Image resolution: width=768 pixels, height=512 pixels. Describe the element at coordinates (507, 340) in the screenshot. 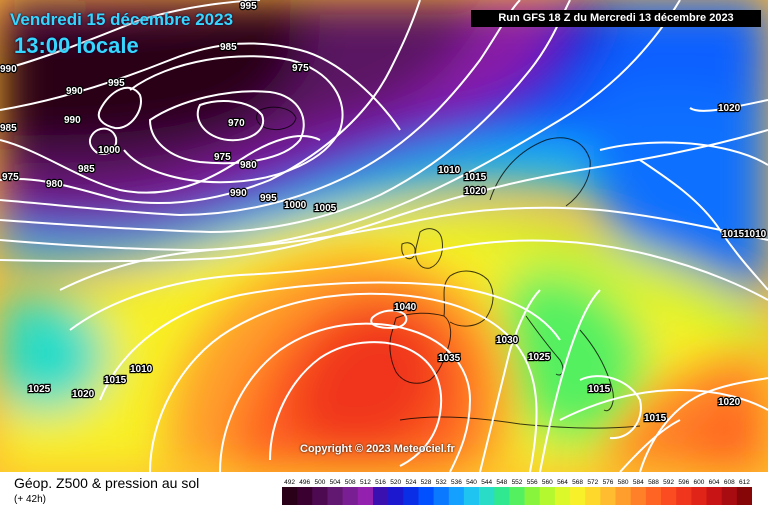

I see `isobar-label: 1030` at that location.